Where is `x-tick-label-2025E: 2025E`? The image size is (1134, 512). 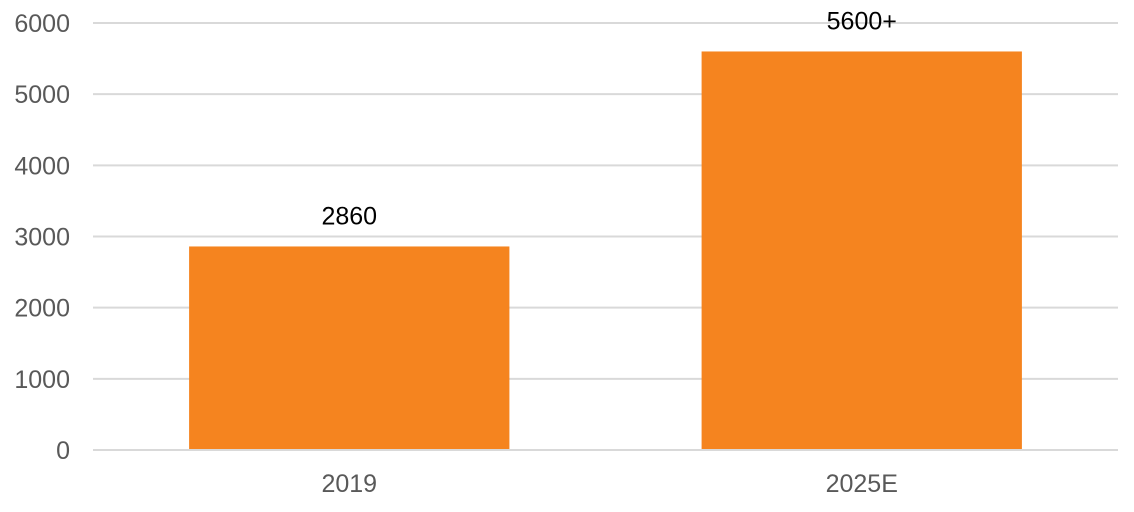
x-tick-label-2025E: 2025E is located at coordinates (862, 484).